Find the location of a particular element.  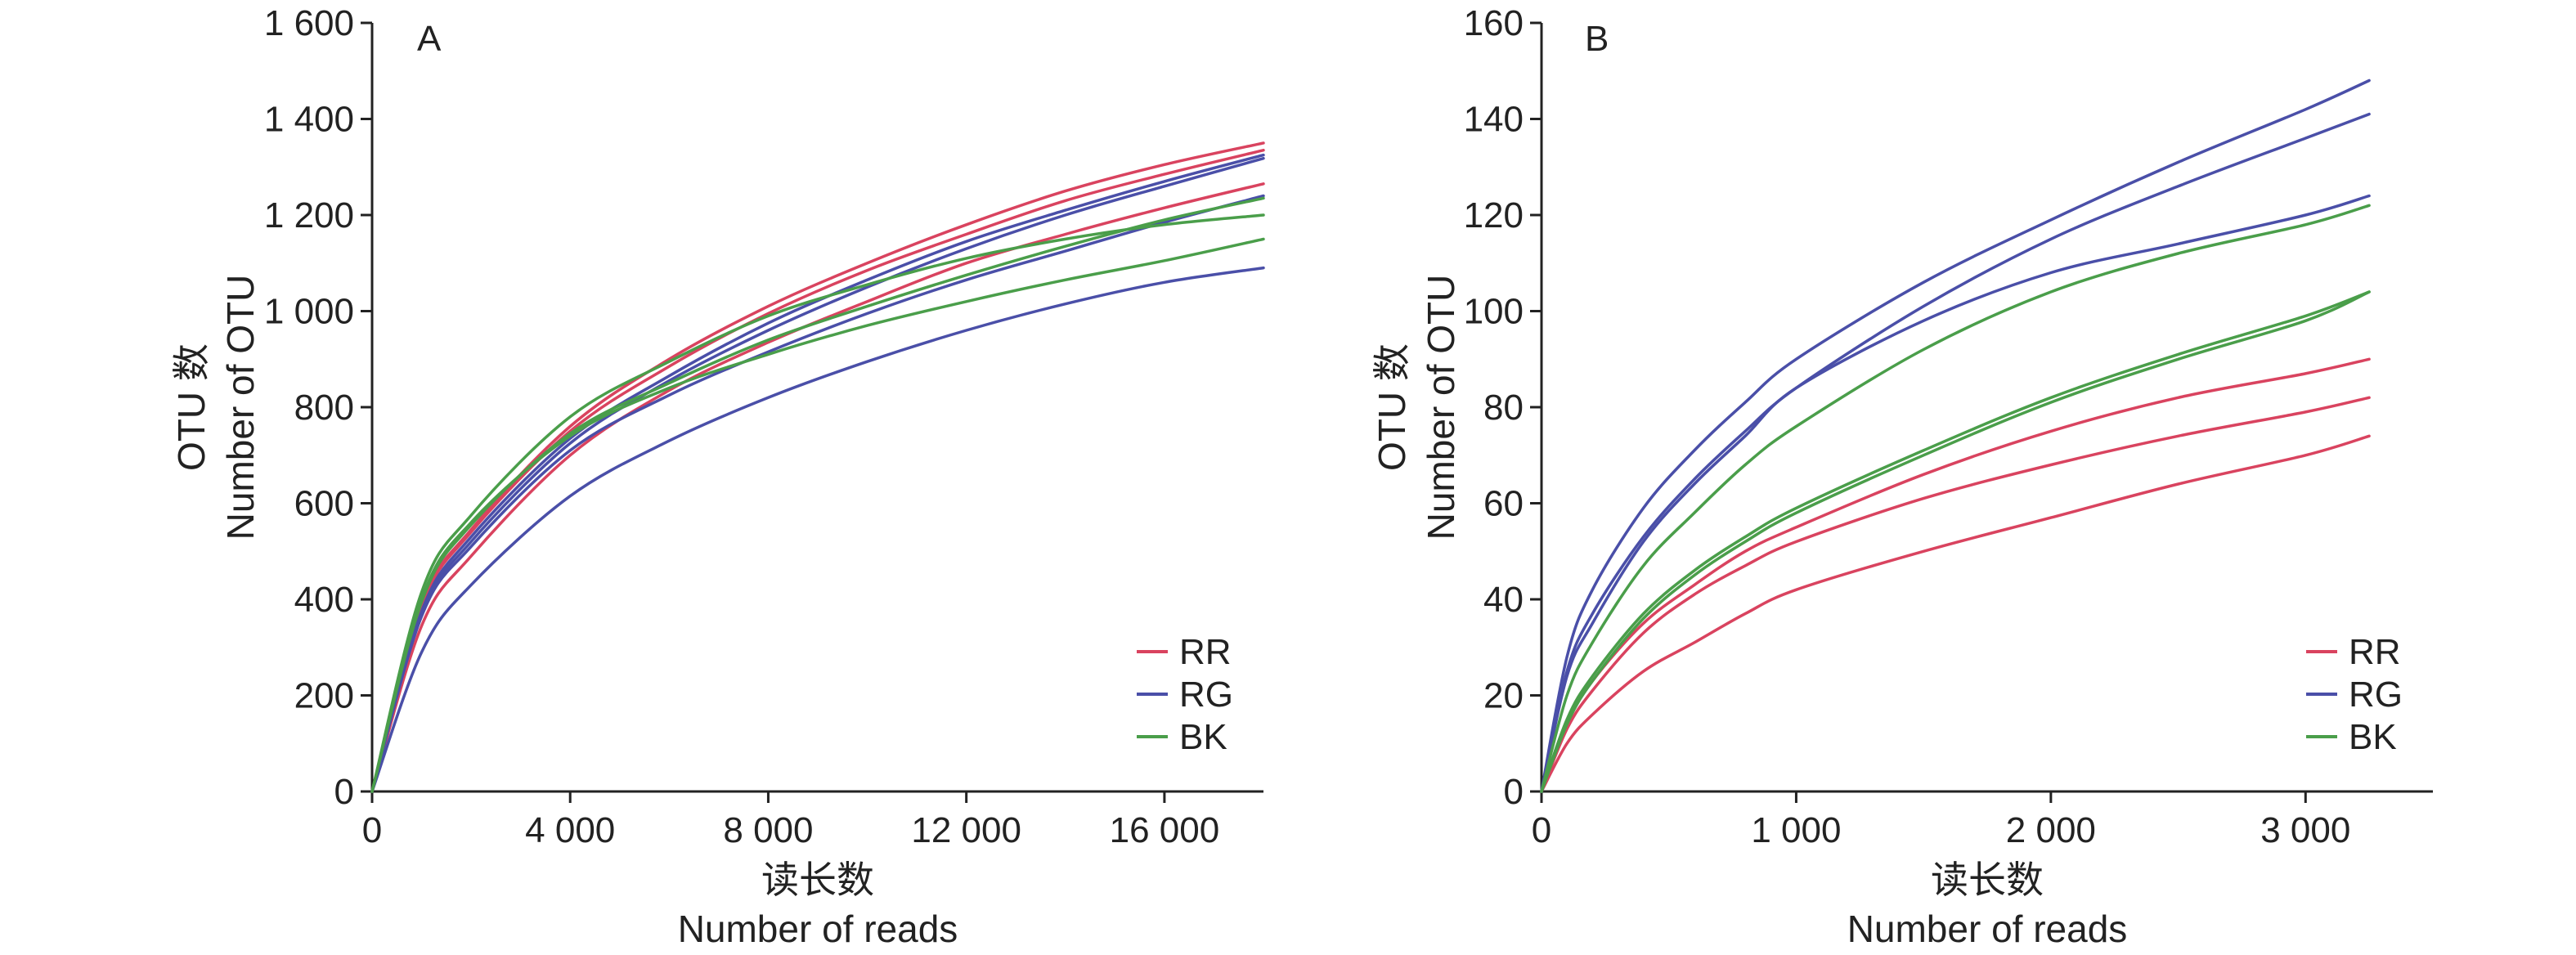

x-tick-label: 2 000 is located at coordinates (2051, 830).